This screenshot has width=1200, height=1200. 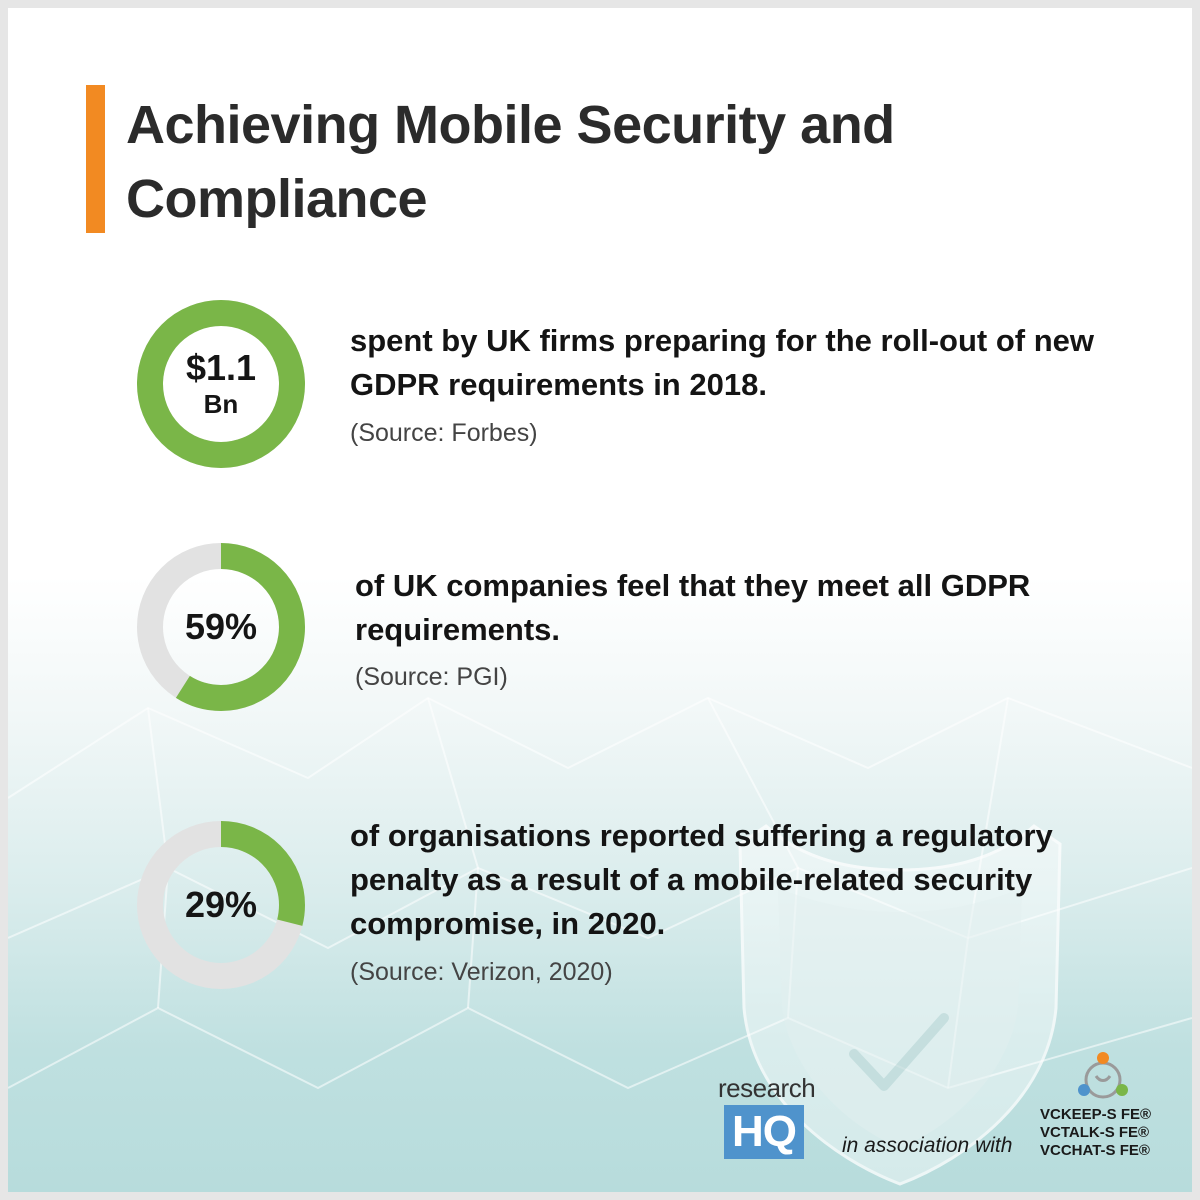 I want to click on partner-brand-list: VCKEEP-S FE® VCTALK-S FE® VCCHAT-S FE®, so click(x=1095, y=1133).